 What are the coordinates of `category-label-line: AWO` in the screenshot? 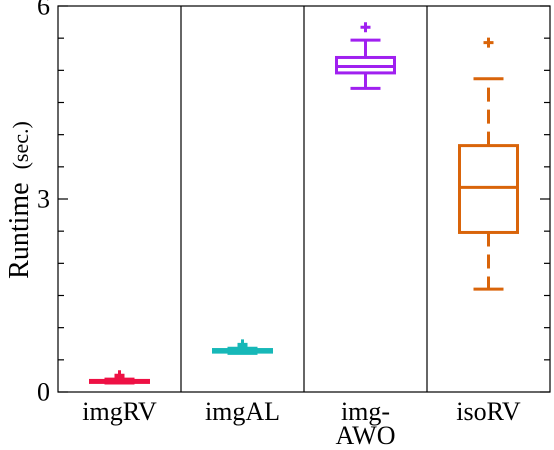 It's located at (365, 435).